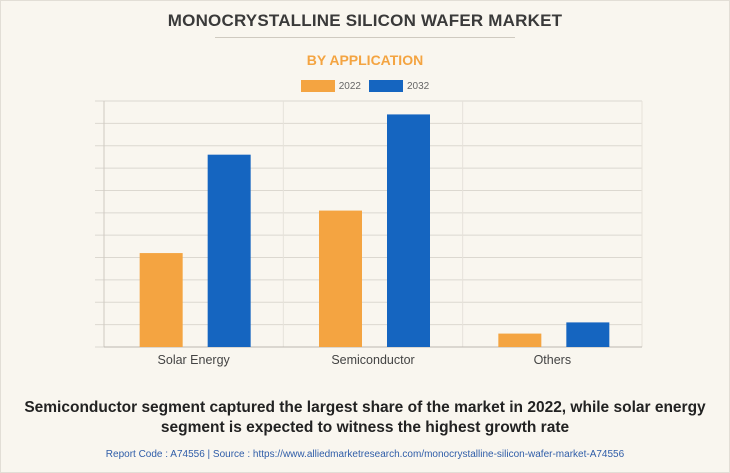  Describe the element at coordinates (229, 250) in the screenshot. I see `bar-solar-energy-2032` at that location.